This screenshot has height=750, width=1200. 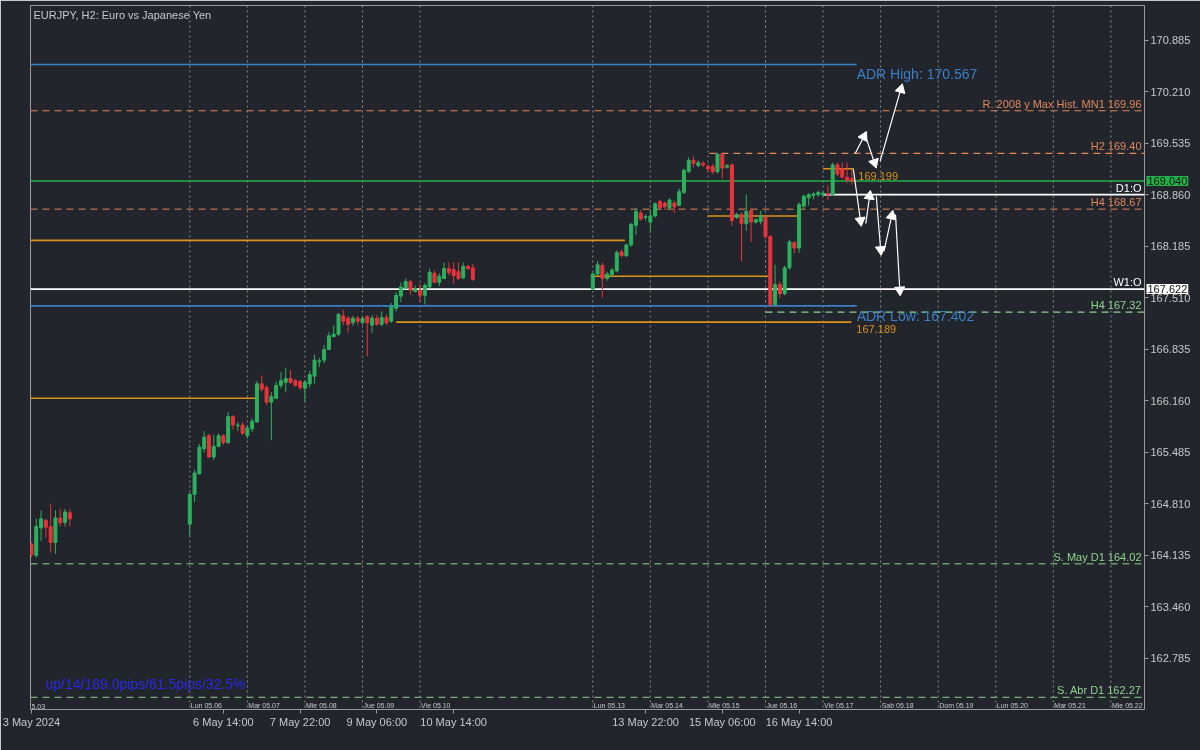 What do you see at coordinates (1167, 180) in the screenshot?
I see `annotation: 169.040` at bounding box center [1167, 180].